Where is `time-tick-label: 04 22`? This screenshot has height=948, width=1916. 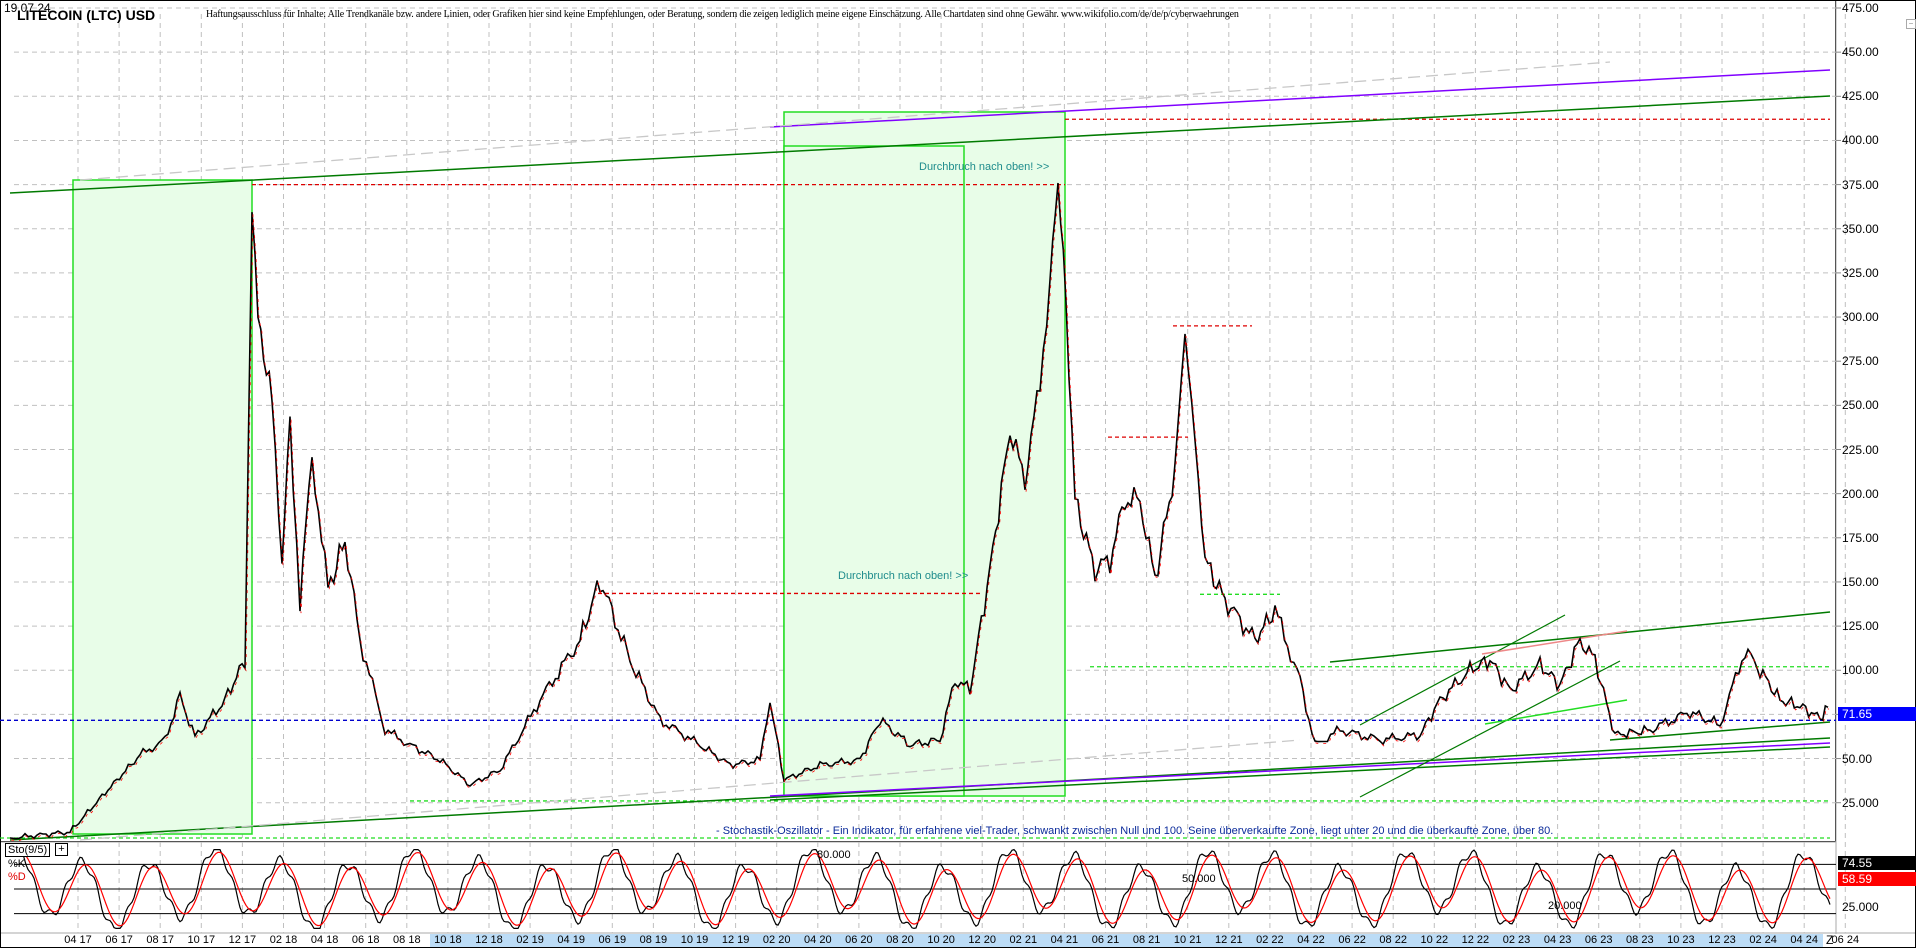
time-tick-label: 04 22 is located at coordinates (1311, 940).